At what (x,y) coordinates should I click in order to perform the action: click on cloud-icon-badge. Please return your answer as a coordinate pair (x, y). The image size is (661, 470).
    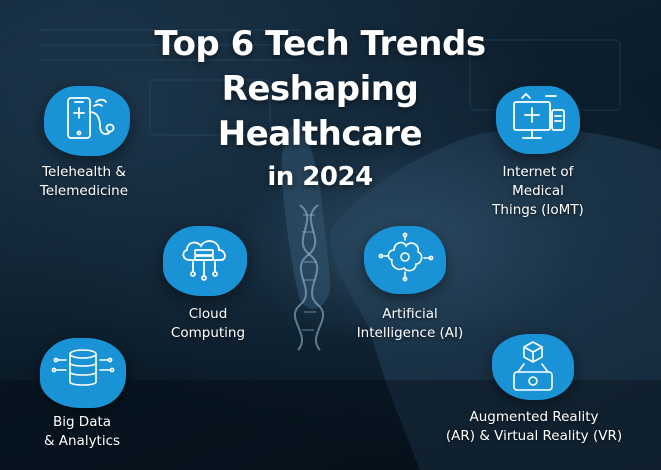
    Looking at the image, I should click on (205, 261).